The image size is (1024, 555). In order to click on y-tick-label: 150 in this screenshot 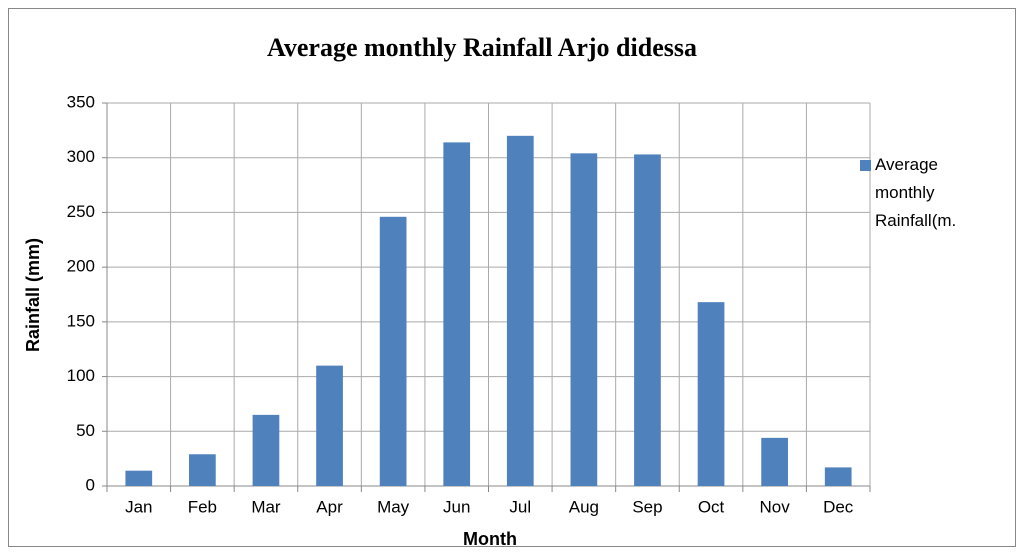, I will do `click(81, 320)`.